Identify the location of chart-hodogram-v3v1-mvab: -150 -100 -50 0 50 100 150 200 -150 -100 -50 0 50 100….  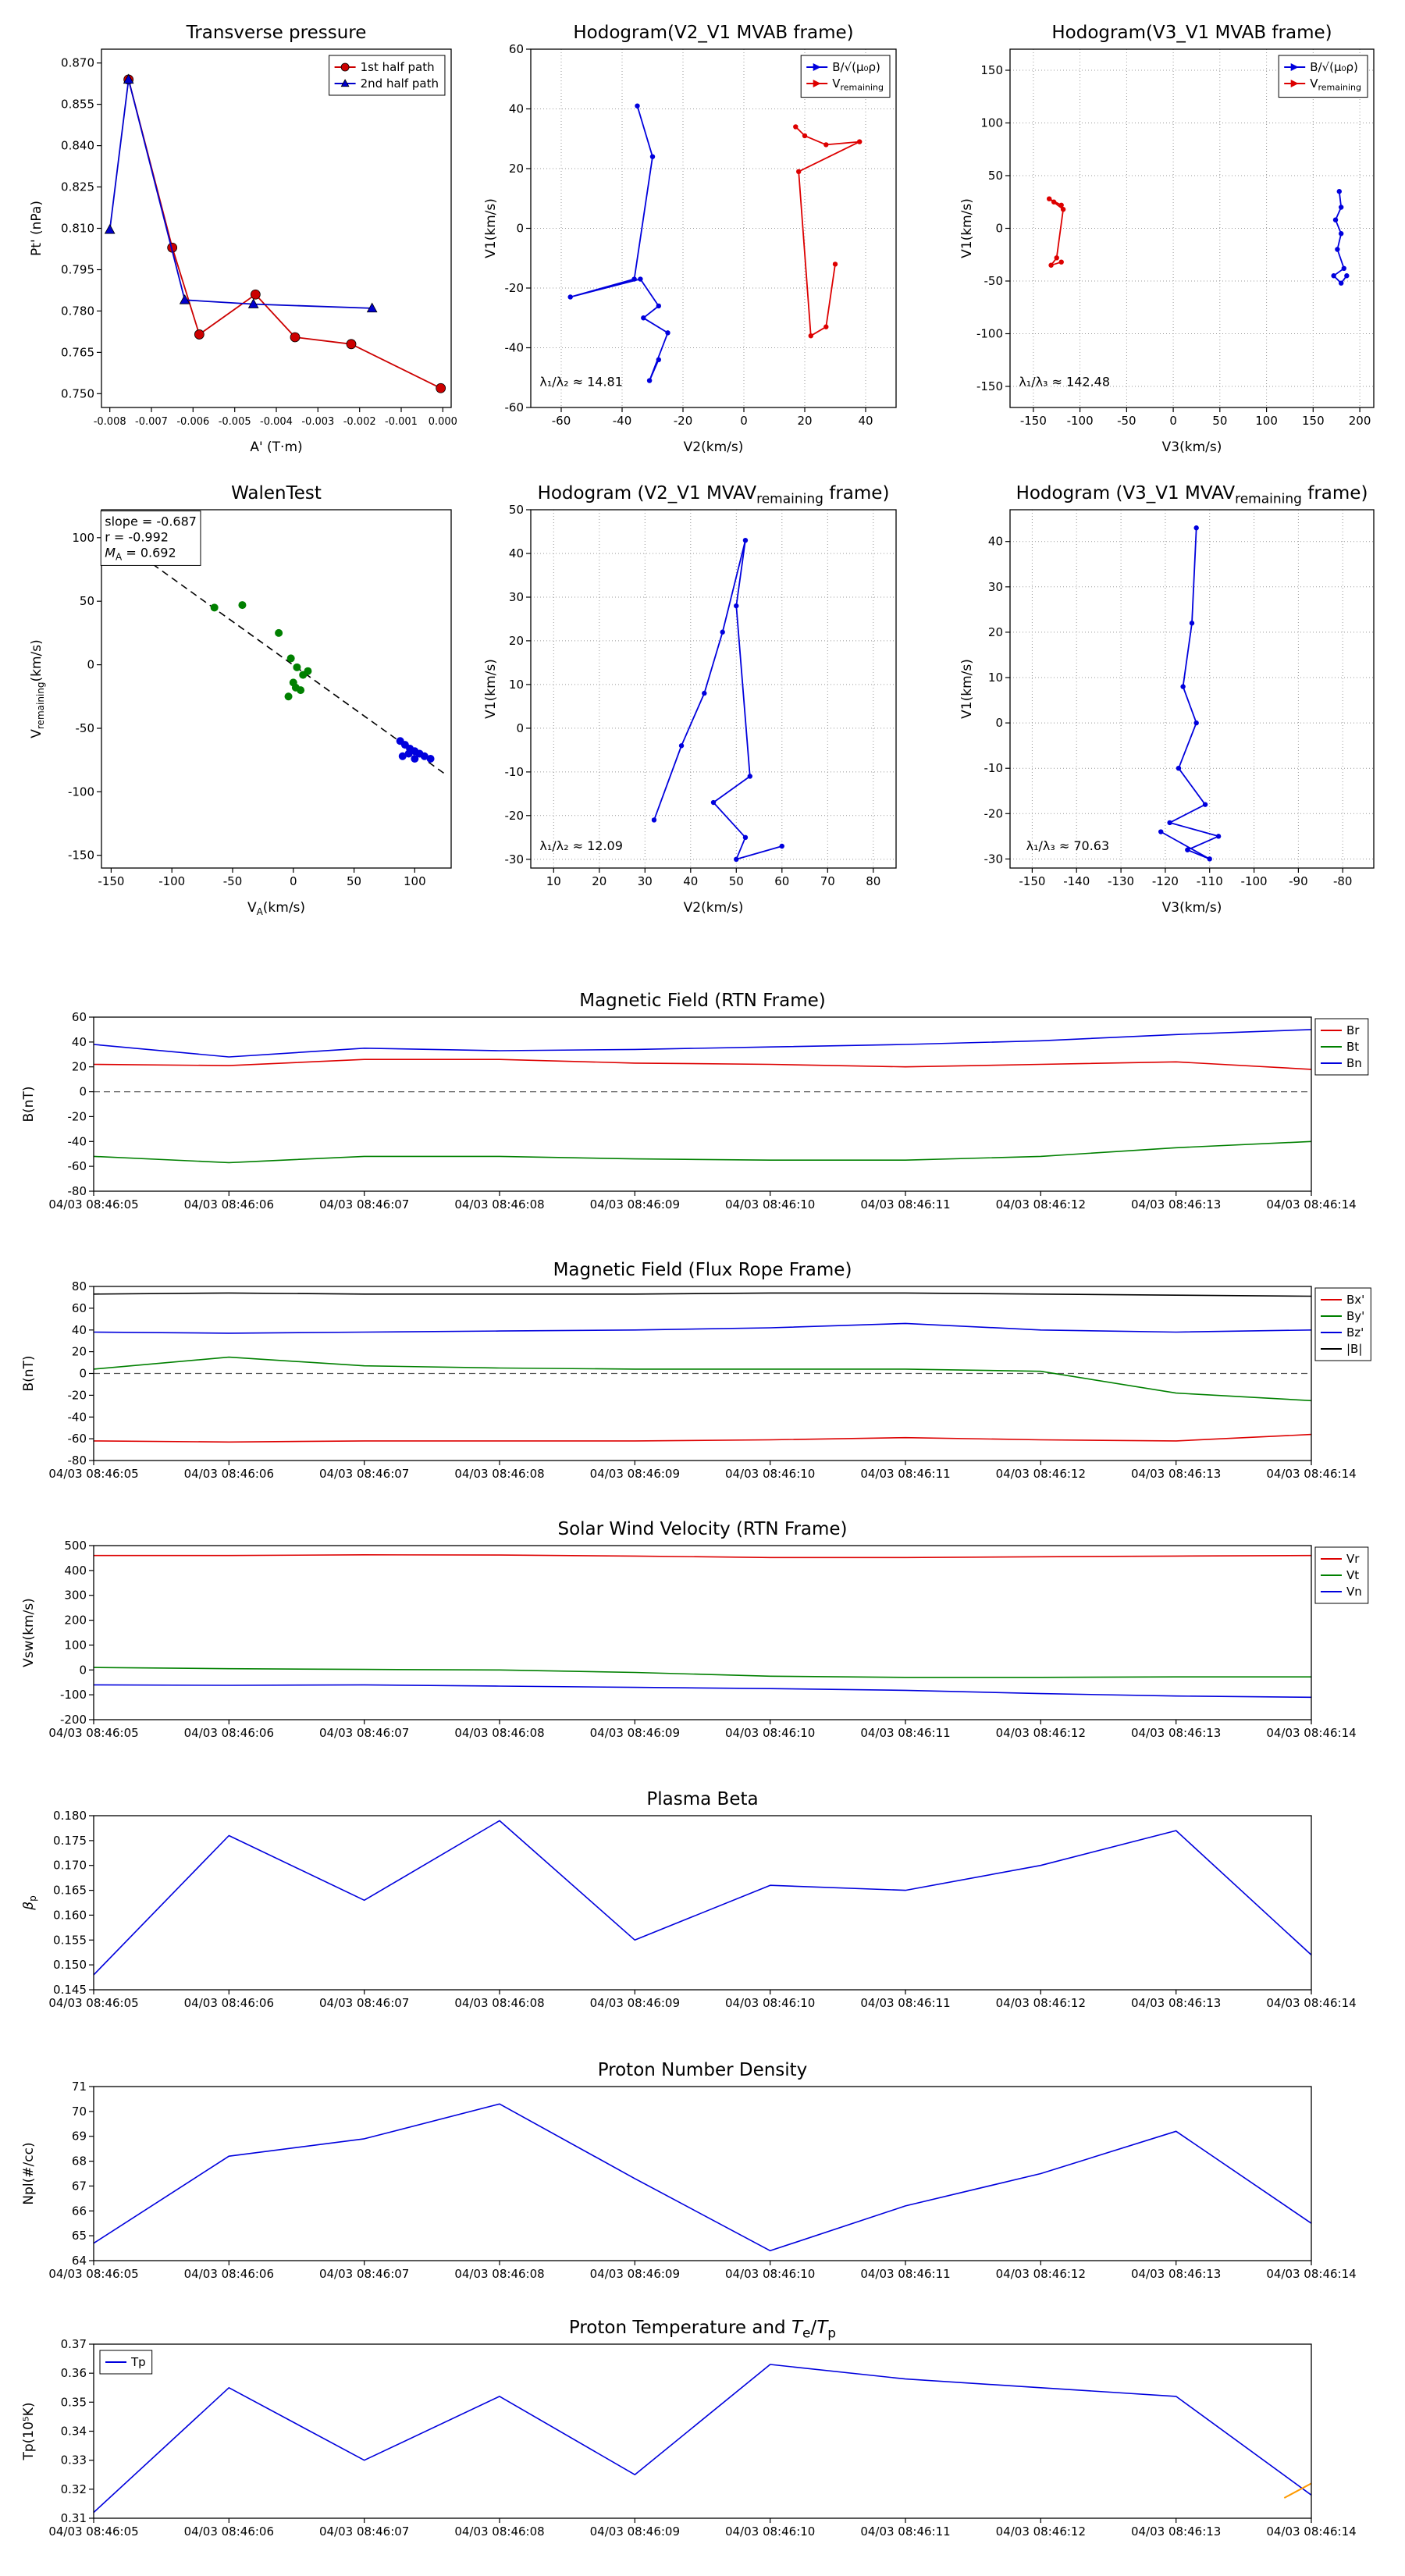
(1177, 236).